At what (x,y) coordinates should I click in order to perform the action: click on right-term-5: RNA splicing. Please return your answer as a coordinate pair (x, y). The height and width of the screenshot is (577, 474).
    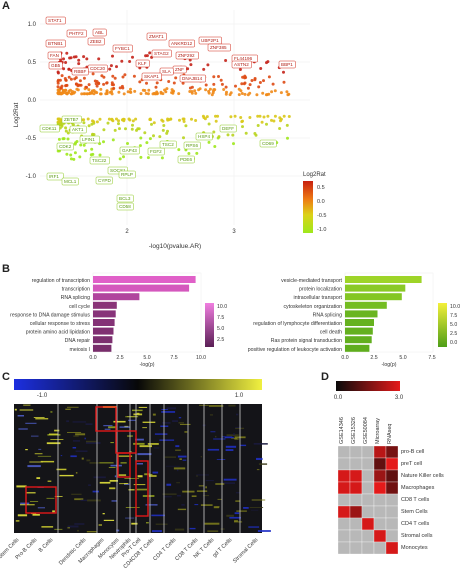
    Looking at the image, I should click on (328, 315).